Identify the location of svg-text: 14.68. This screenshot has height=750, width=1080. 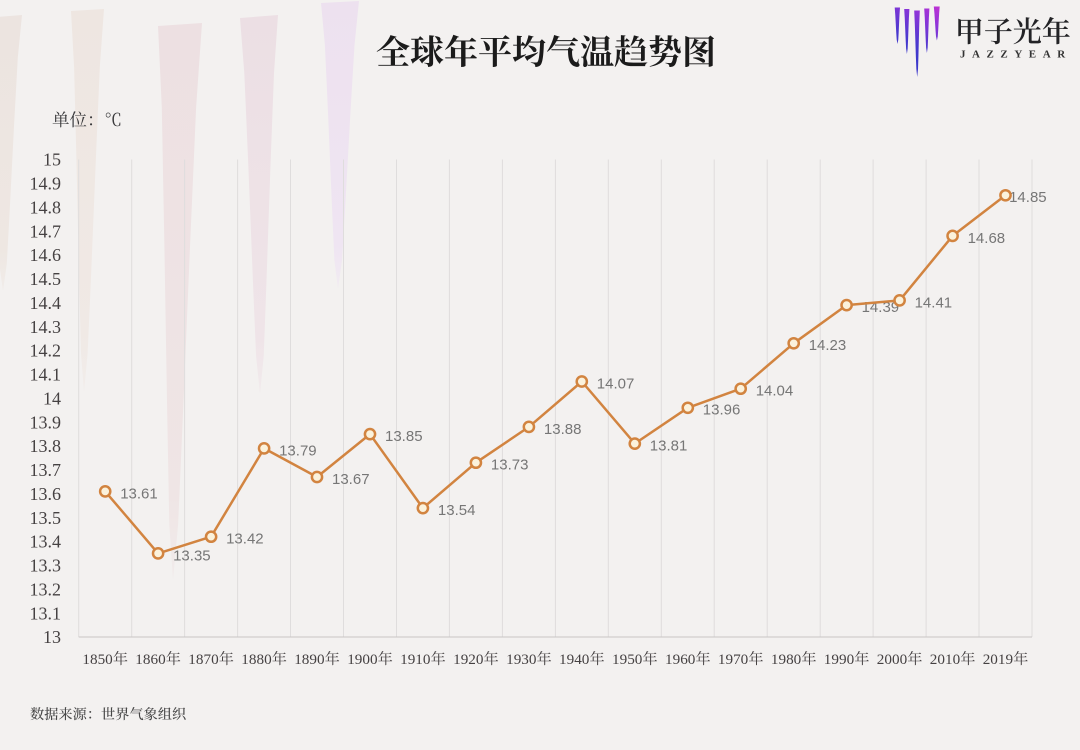
(987, 238).